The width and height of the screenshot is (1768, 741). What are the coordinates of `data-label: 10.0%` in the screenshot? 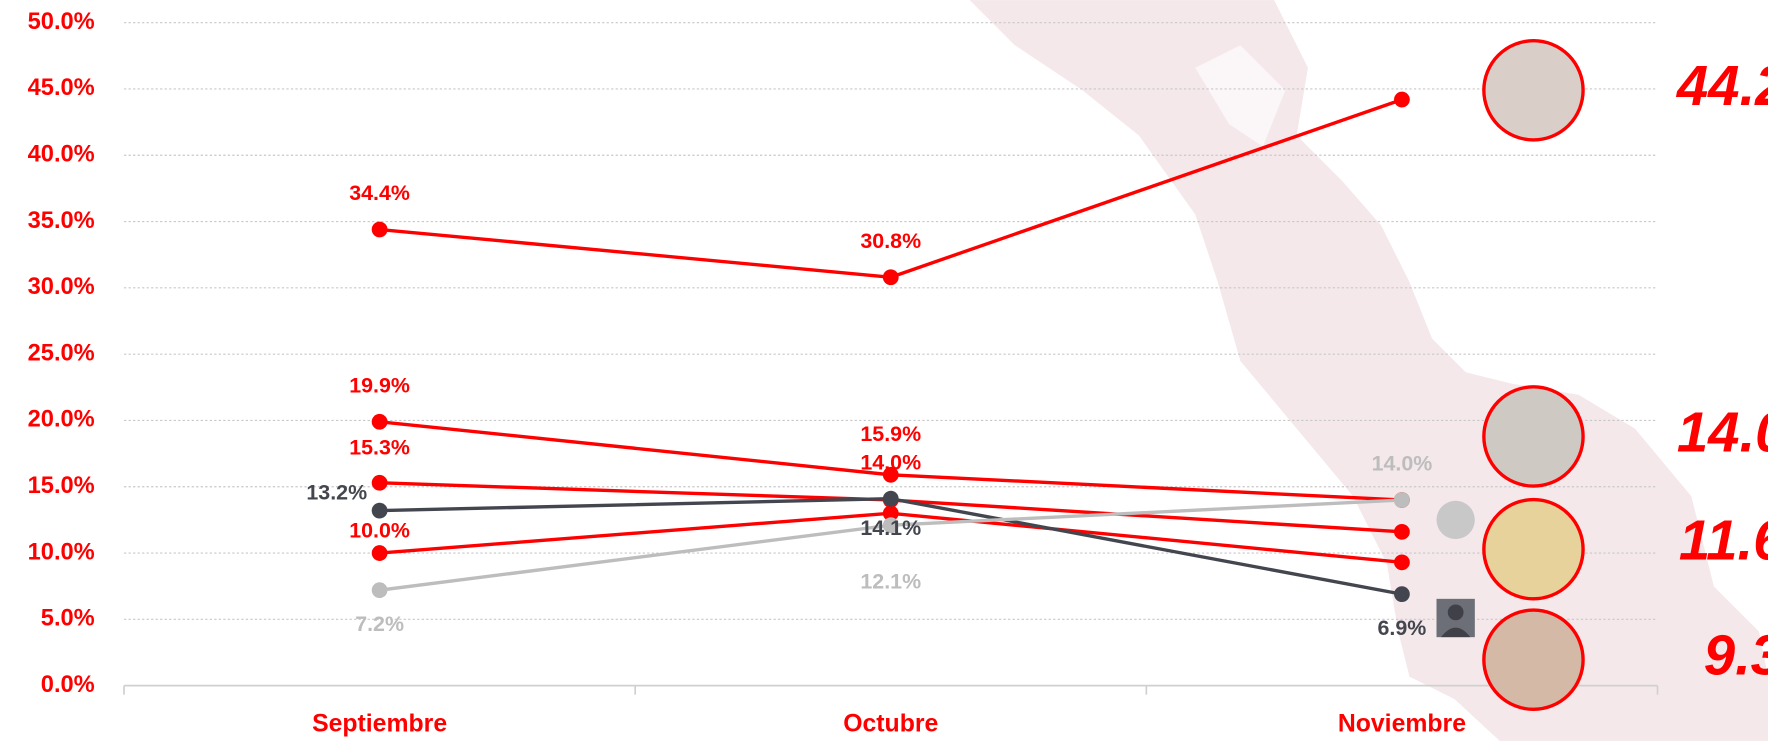 It's located at (379, 530).